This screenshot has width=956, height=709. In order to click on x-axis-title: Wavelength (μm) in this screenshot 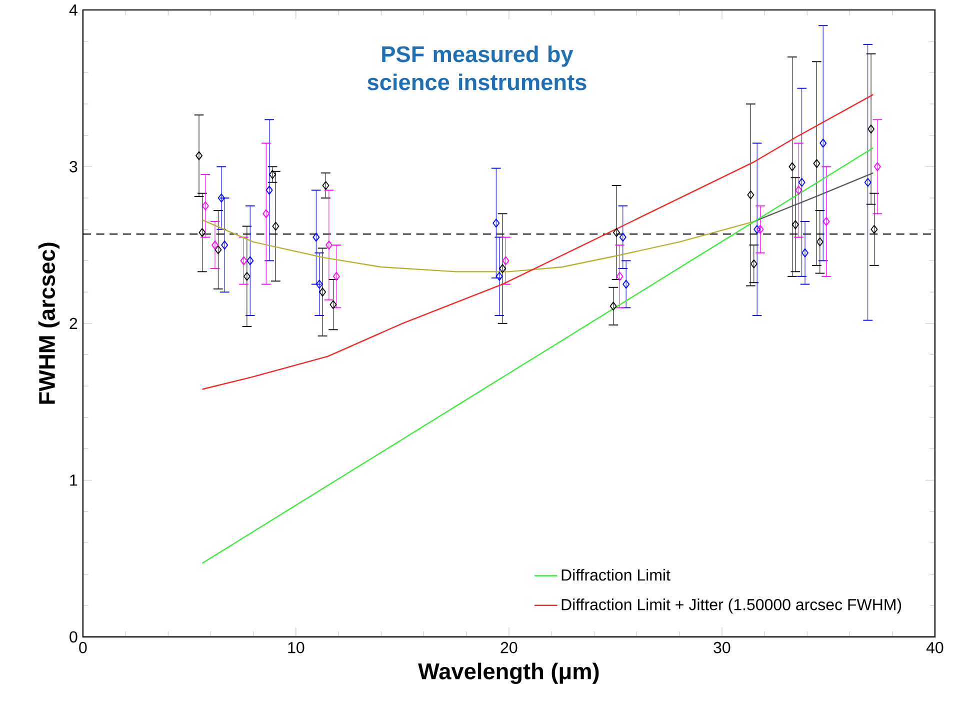, I will do `click(508, 673)`.